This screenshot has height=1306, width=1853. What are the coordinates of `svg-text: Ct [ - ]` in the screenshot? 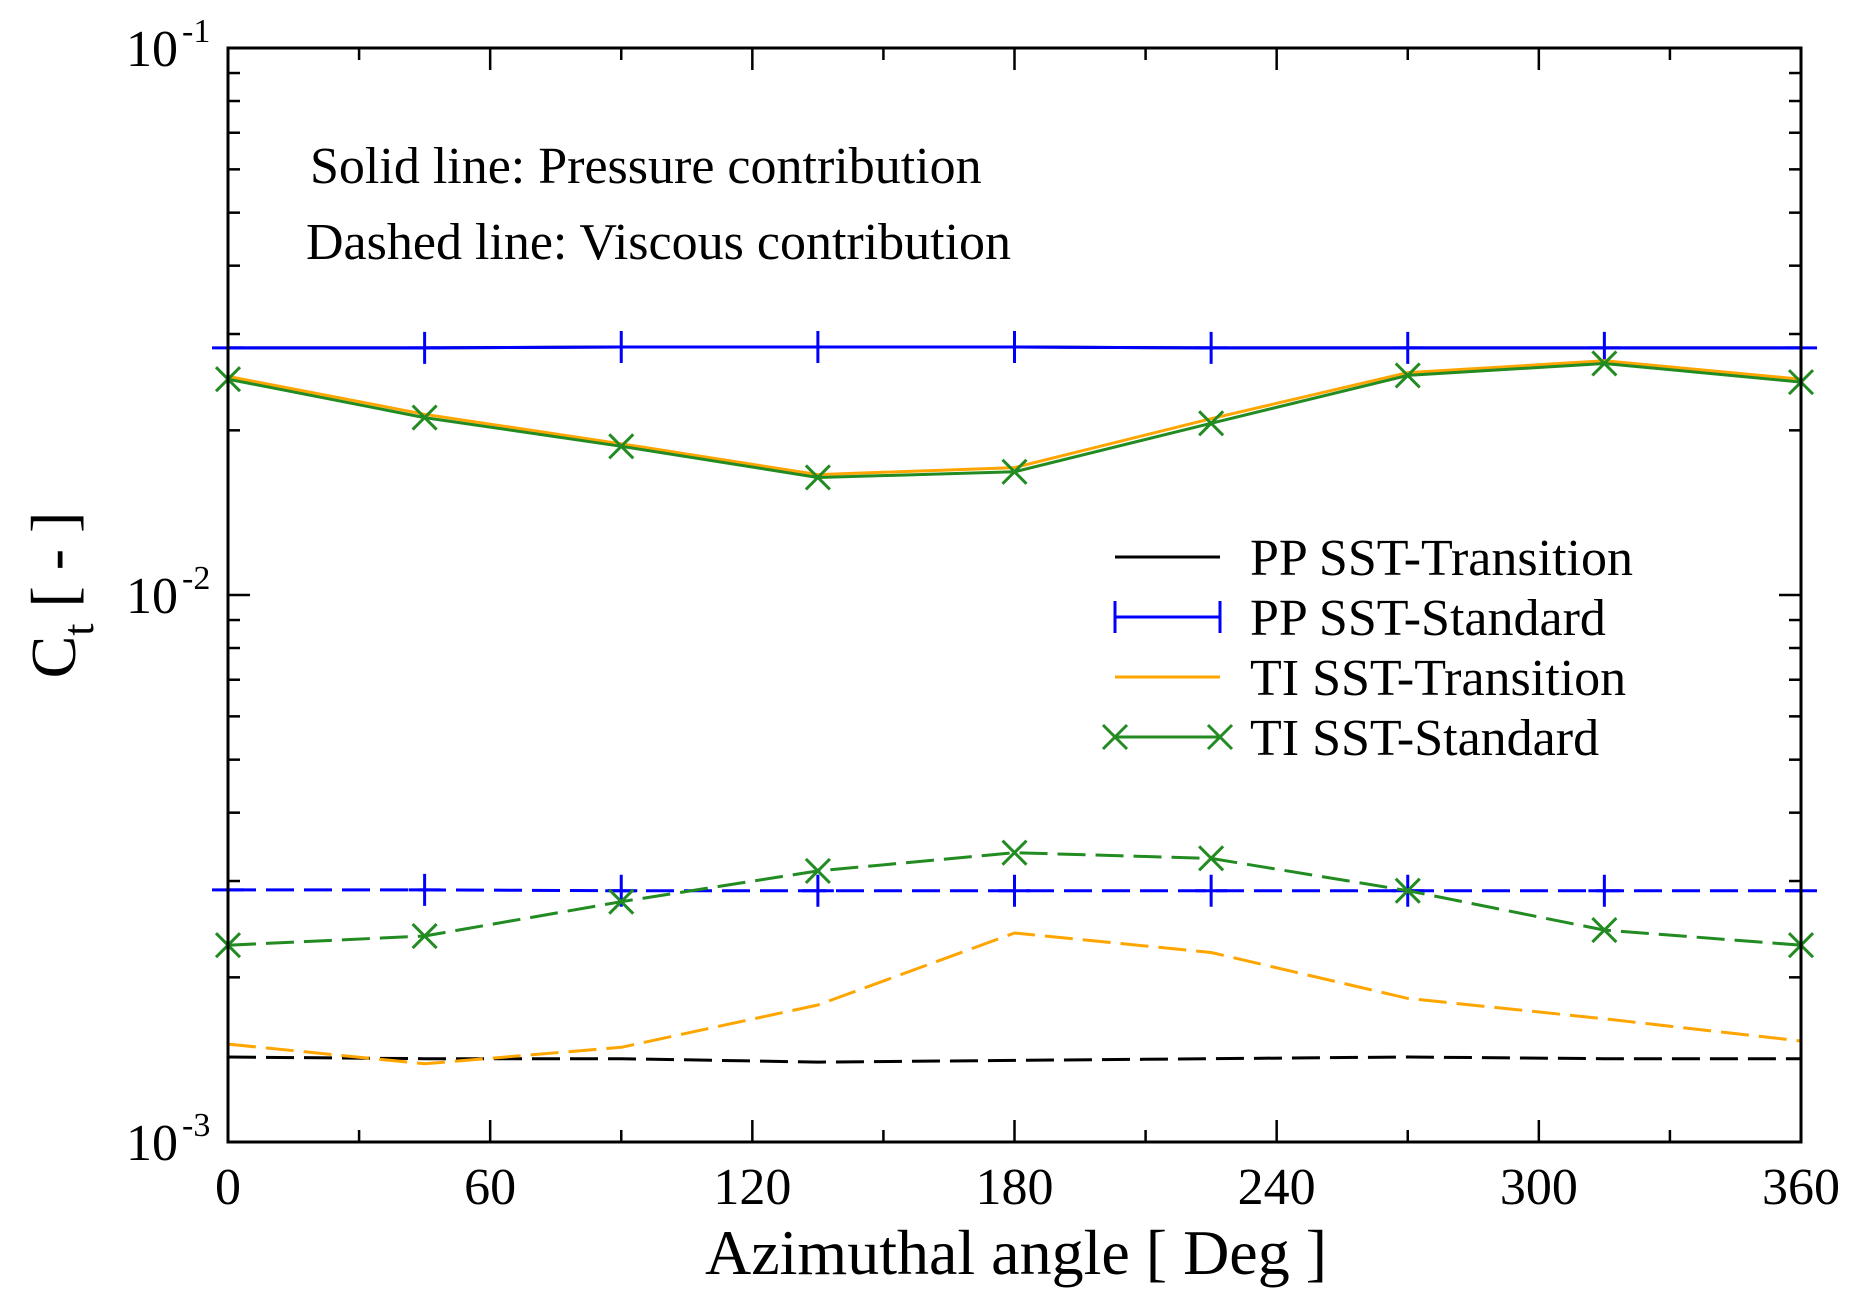 It's located at (60, 595).